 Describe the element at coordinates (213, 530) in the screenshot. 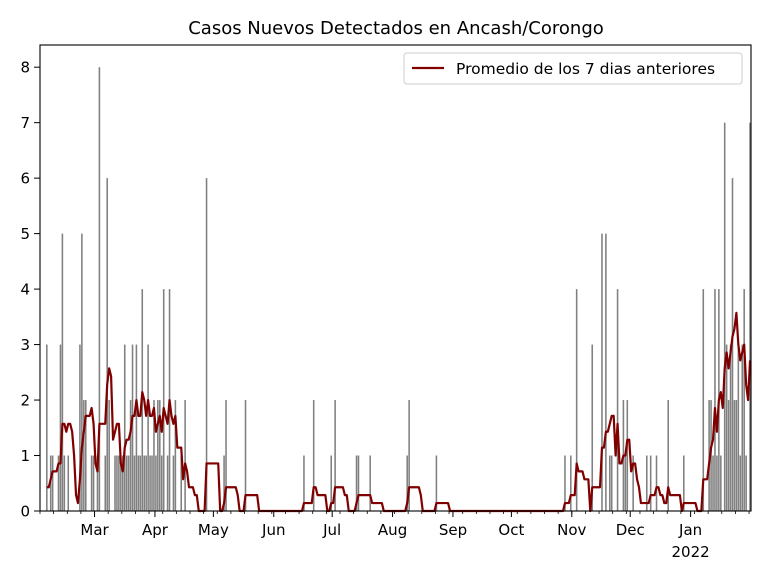

I see `x-tick-label: May` at that location.